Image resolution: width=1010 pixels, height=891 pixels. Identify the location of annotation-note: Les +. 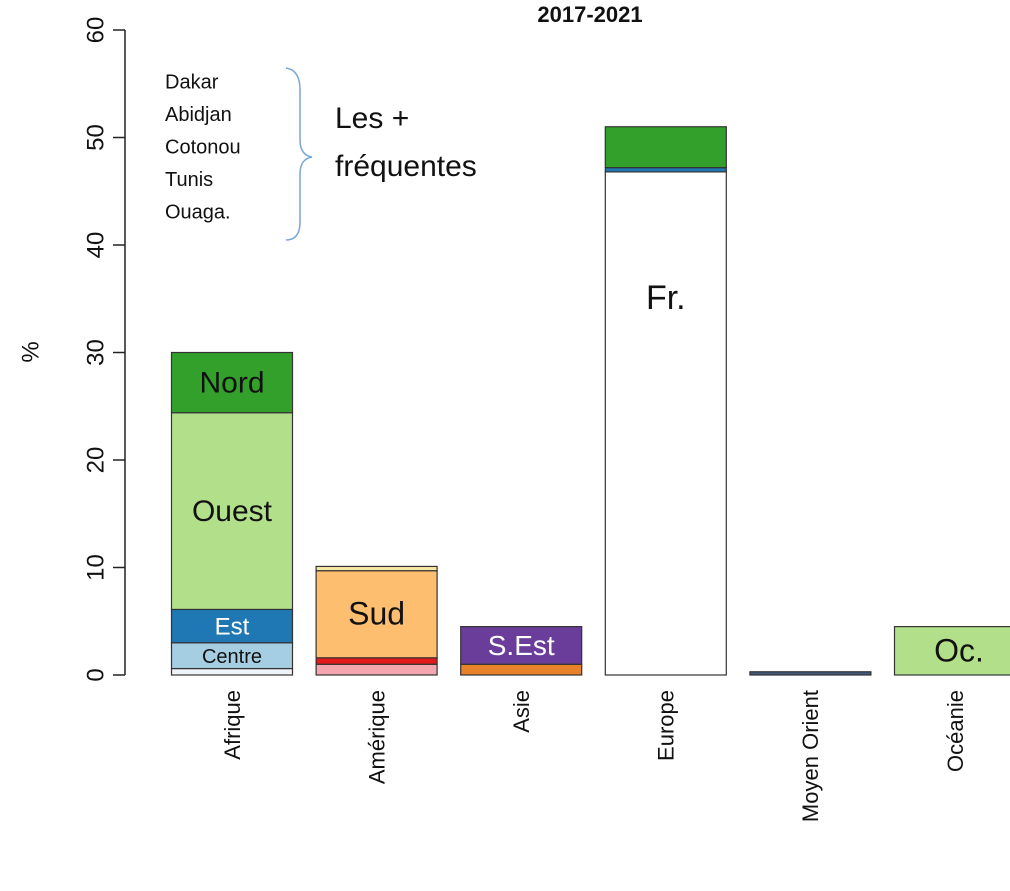
(372, 118).